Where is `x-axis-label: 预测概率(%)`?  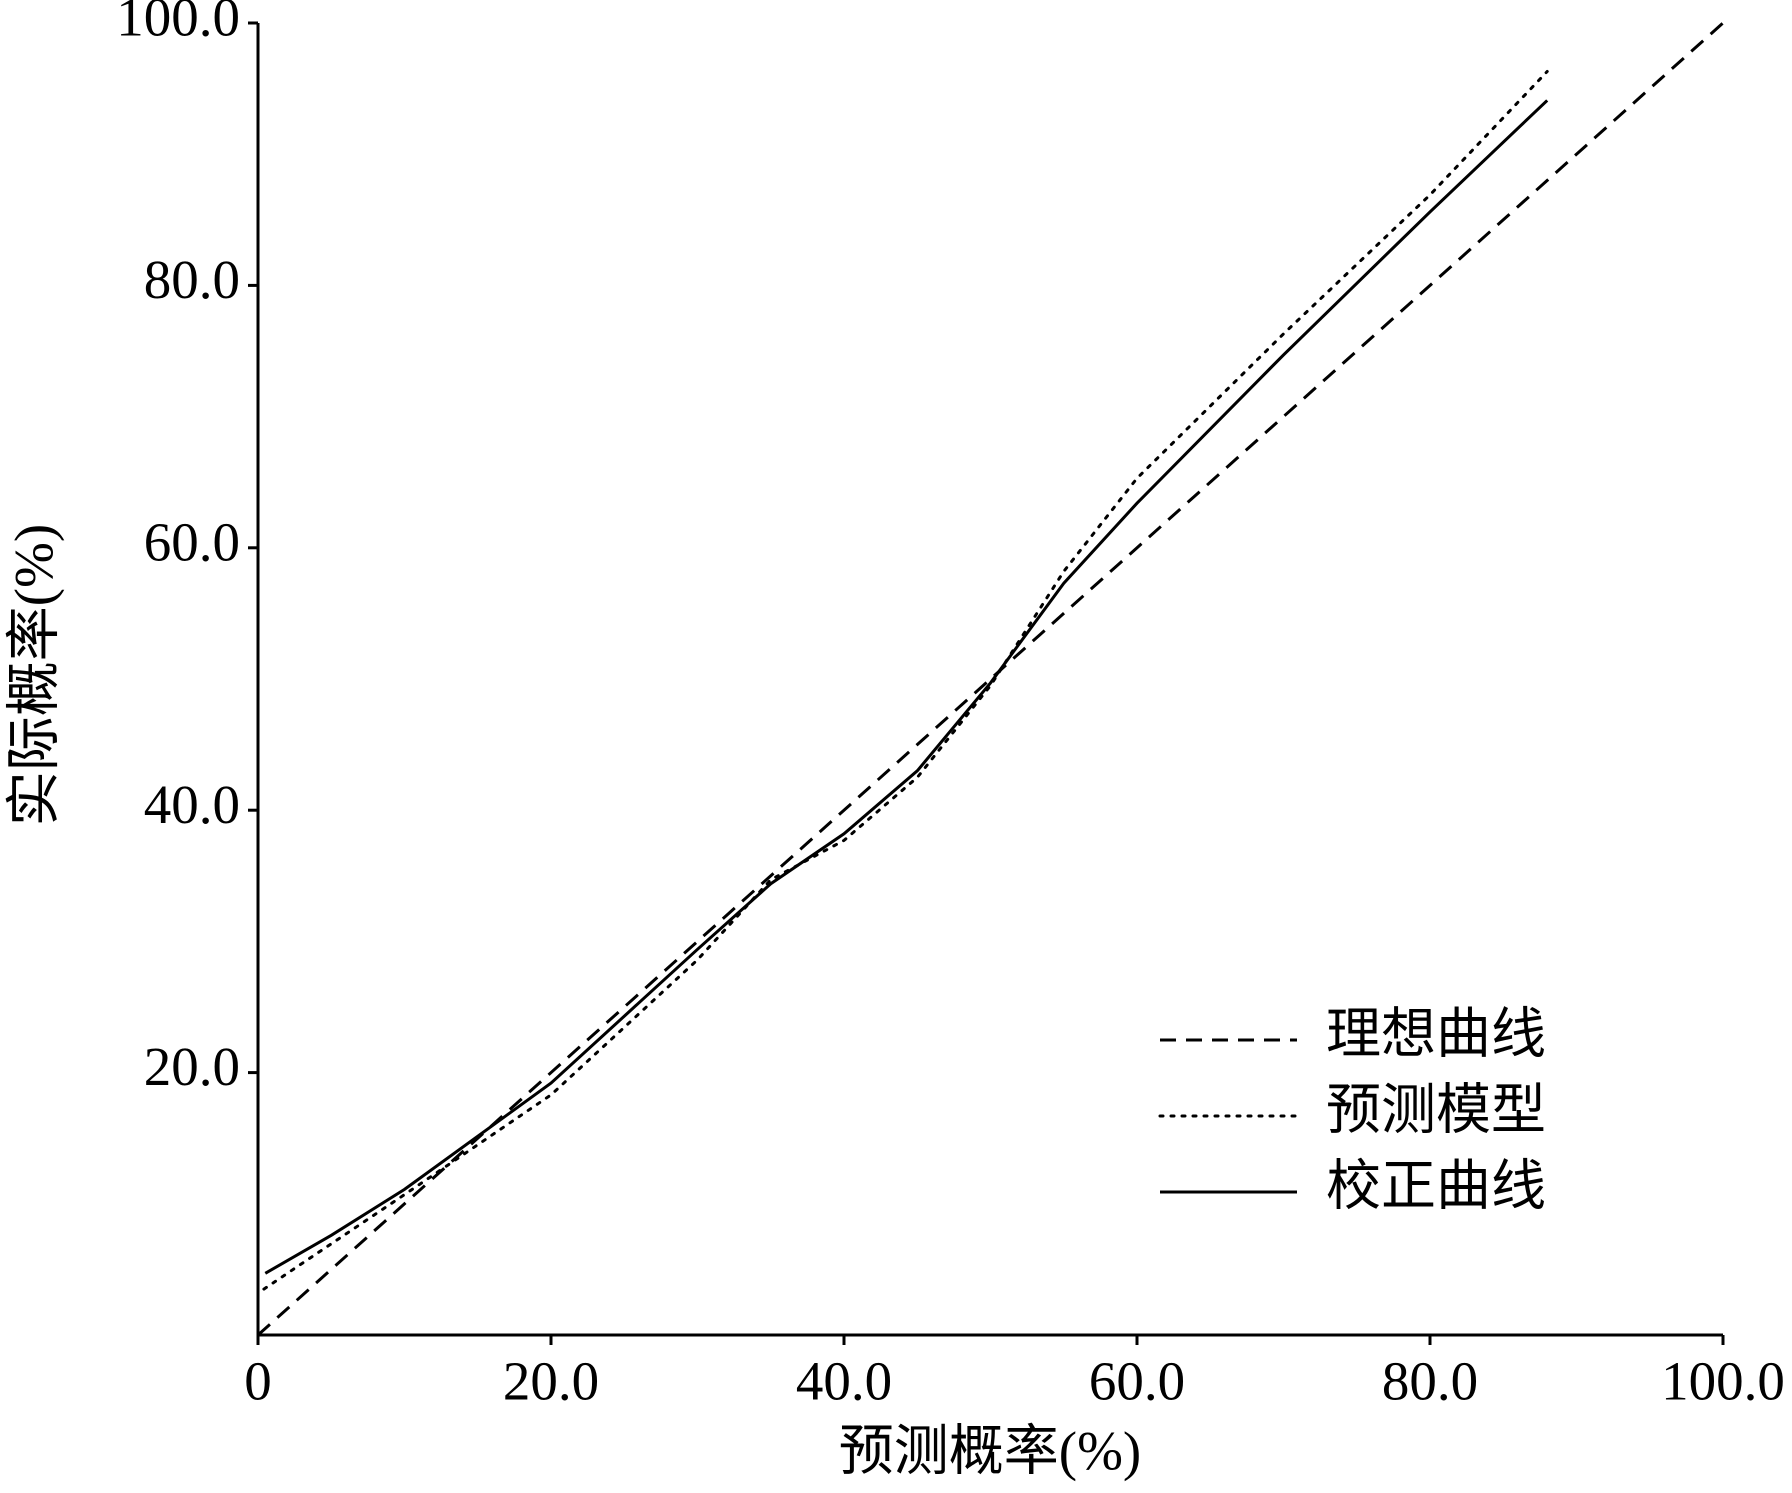
x-axis-label: 预测概率(%) is located at coordinates (990, 1451).